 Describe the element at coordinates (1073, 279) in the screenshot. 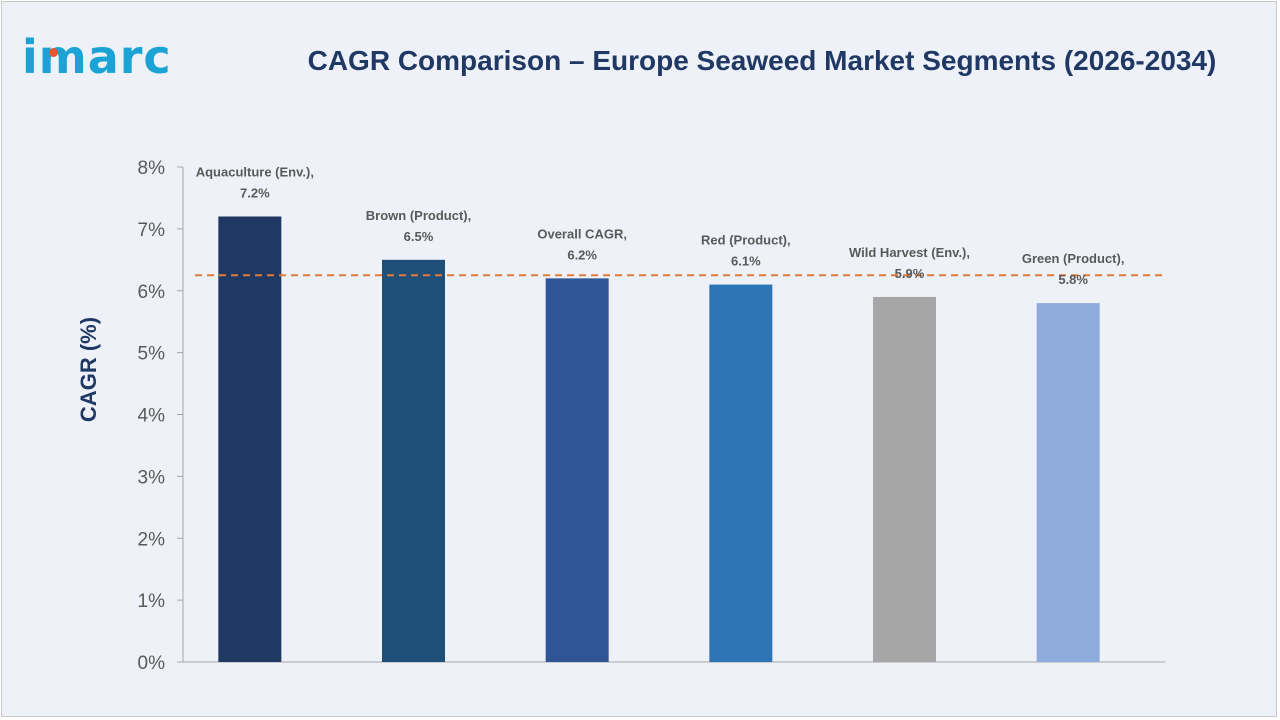

I see `data-label-value: 5.8%` at that location.